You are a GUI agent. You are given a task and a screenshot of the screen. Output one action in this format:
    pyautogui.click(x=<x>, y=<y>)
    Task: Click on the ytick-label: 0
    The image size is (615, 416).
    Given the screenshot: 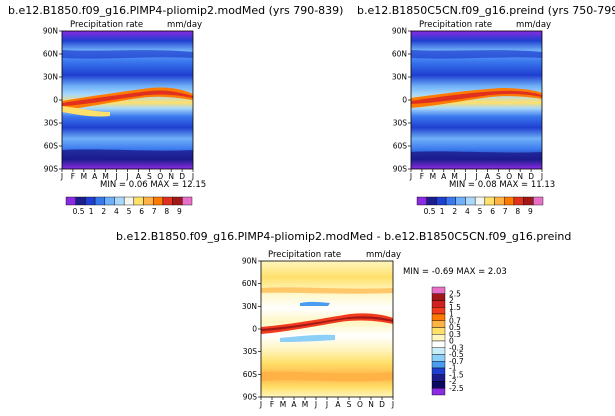 What is the action you would take?
    pyautogui.click(x=55, y=100)
    